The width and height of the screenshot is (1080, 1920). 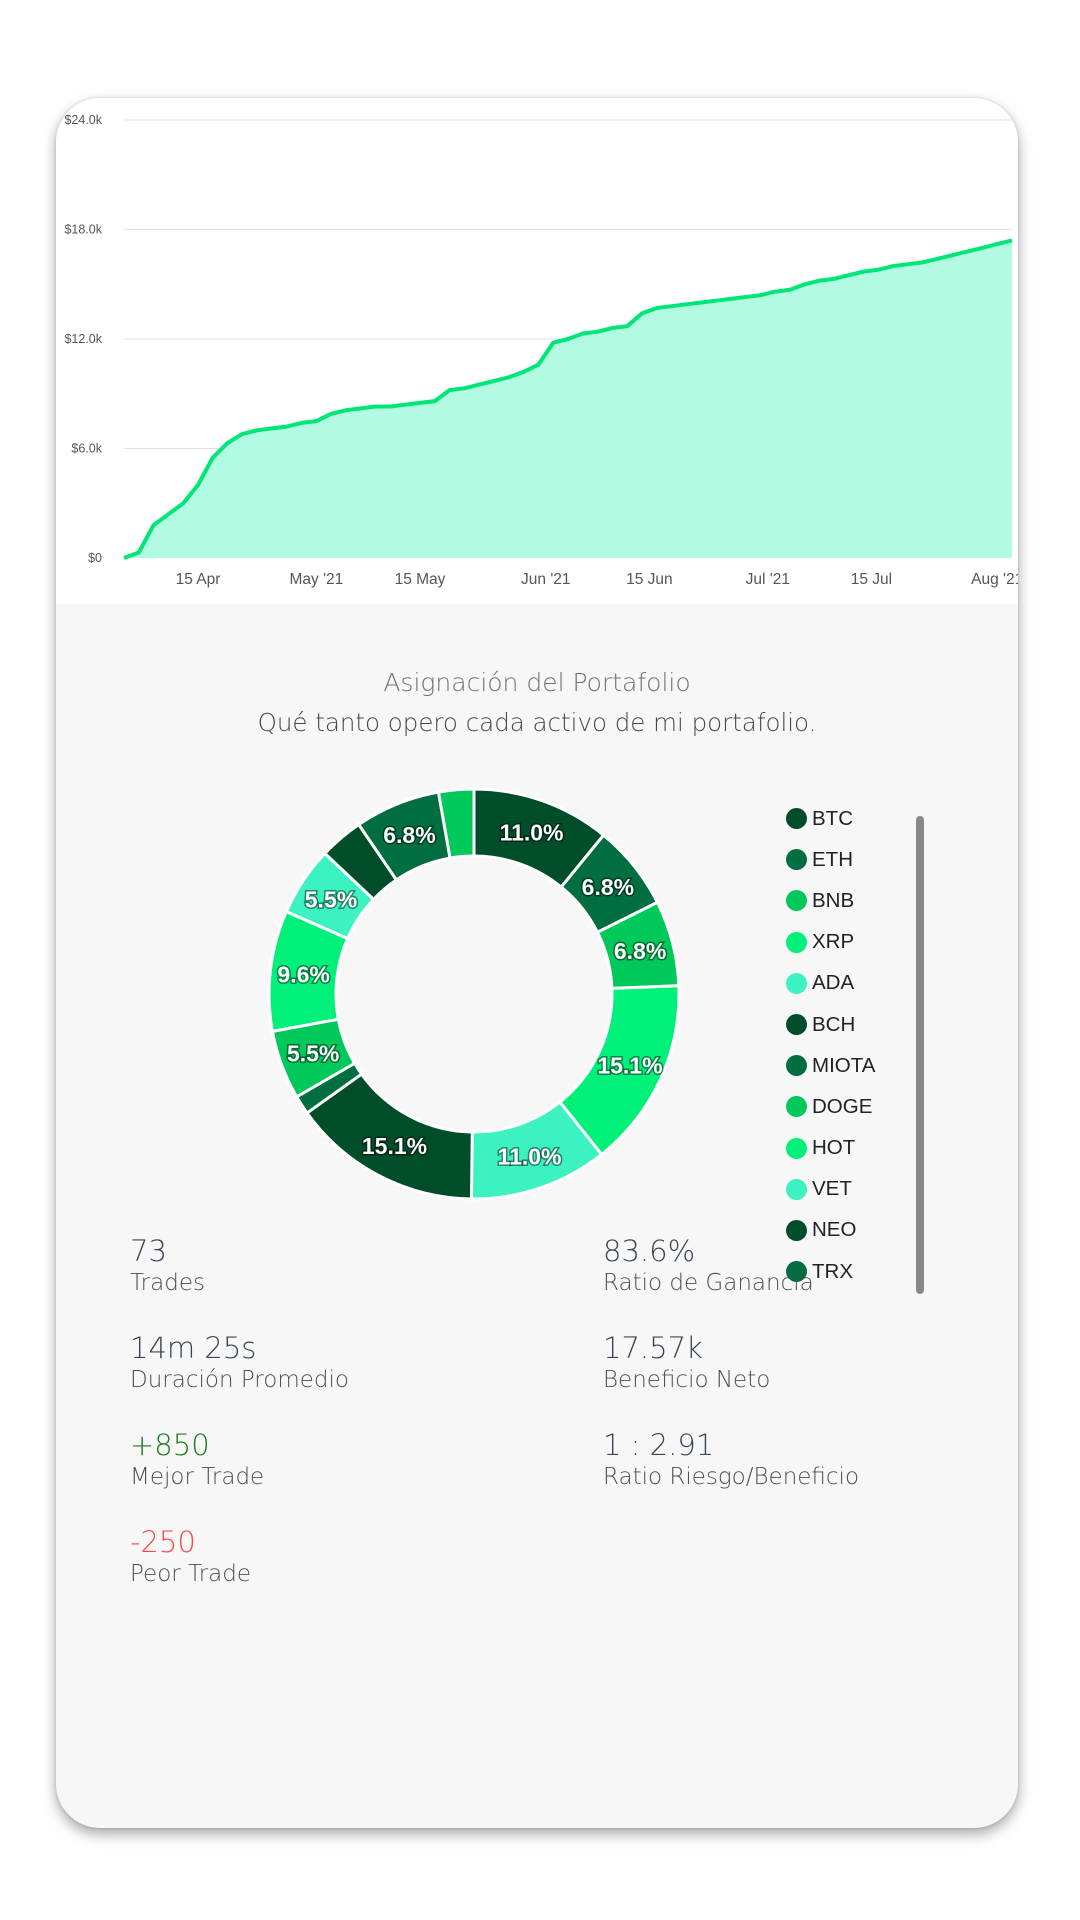 I want to click on legend-label: XRP, so click(x=833, y=942).